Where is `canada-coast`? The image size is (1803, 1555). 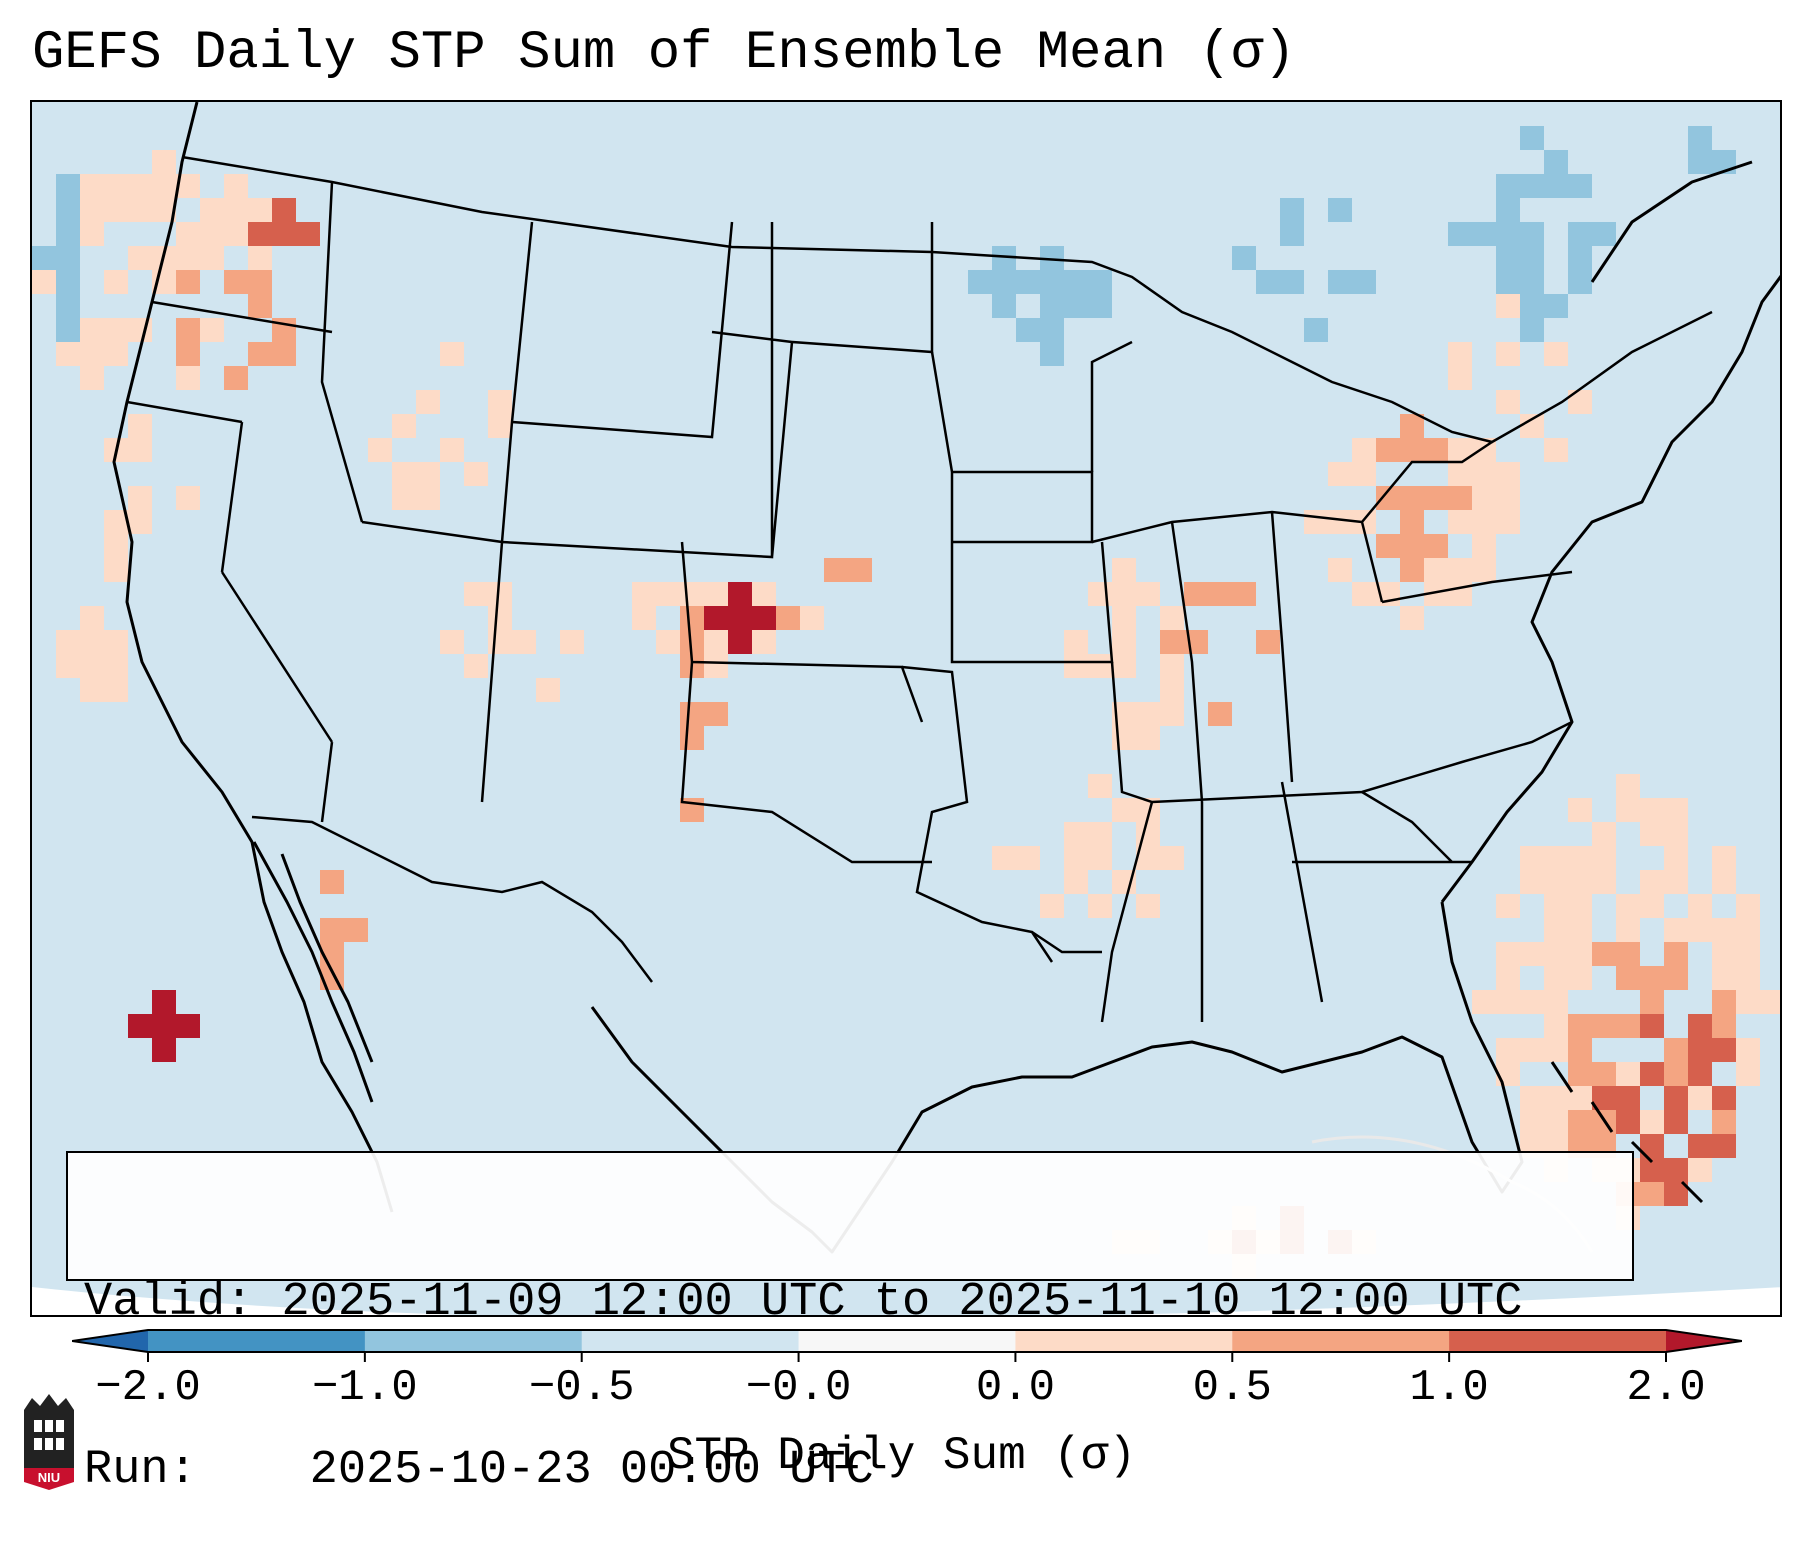 canada-coast is located at coordinates (1671, 221).